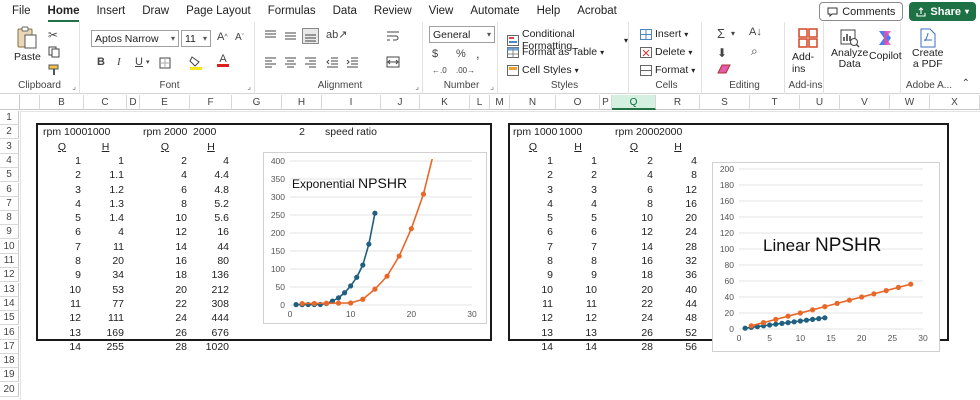  Describe the element at coordinates (591, 332) in the screenshot. I see `table-cell: 13` at that location.